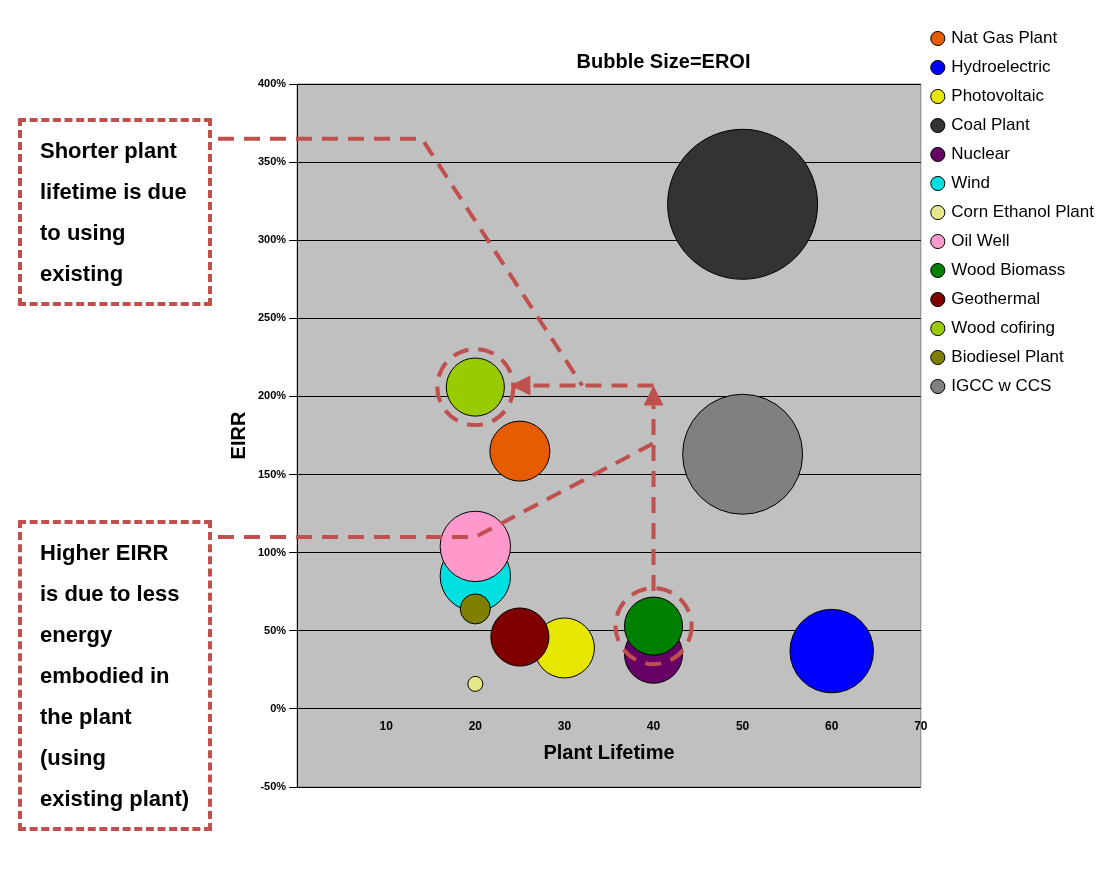 Image resolution: width=1113 pixels, height=869 pixels. I want to click on legend-label: Wood Biomass, so click(1008, 270).